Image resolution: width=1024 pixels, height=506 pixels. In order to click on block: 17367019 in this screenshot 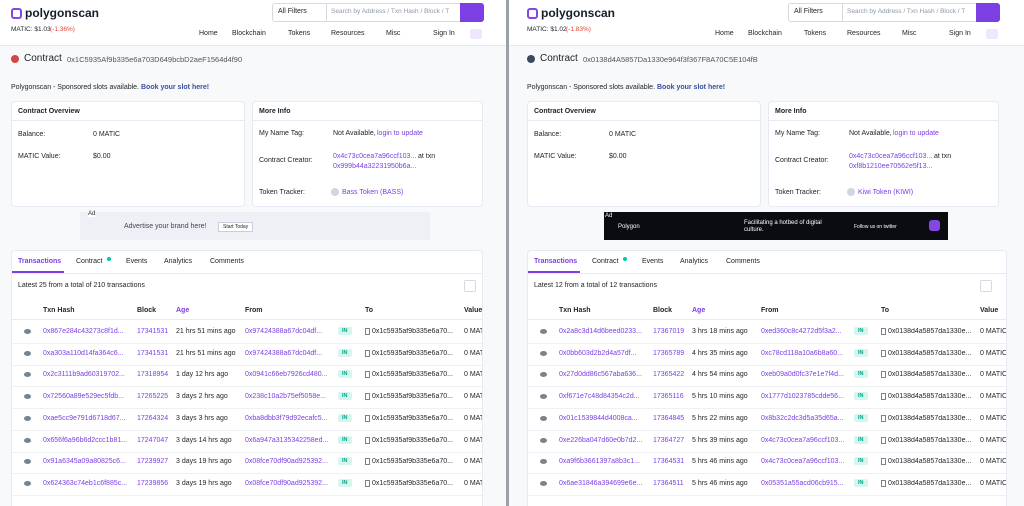, I will do `click(669, 331)`.